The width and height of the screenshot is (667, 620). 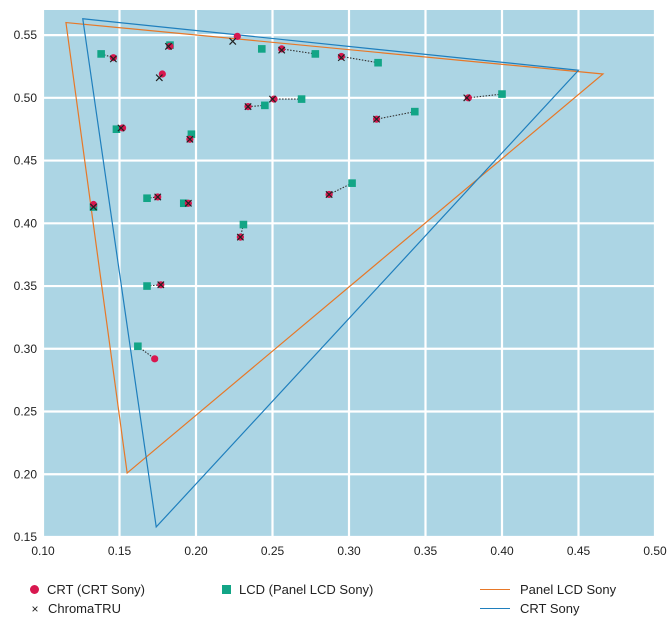 I want to click on y-tick-label: 0.45, so click(x=26, y=161).